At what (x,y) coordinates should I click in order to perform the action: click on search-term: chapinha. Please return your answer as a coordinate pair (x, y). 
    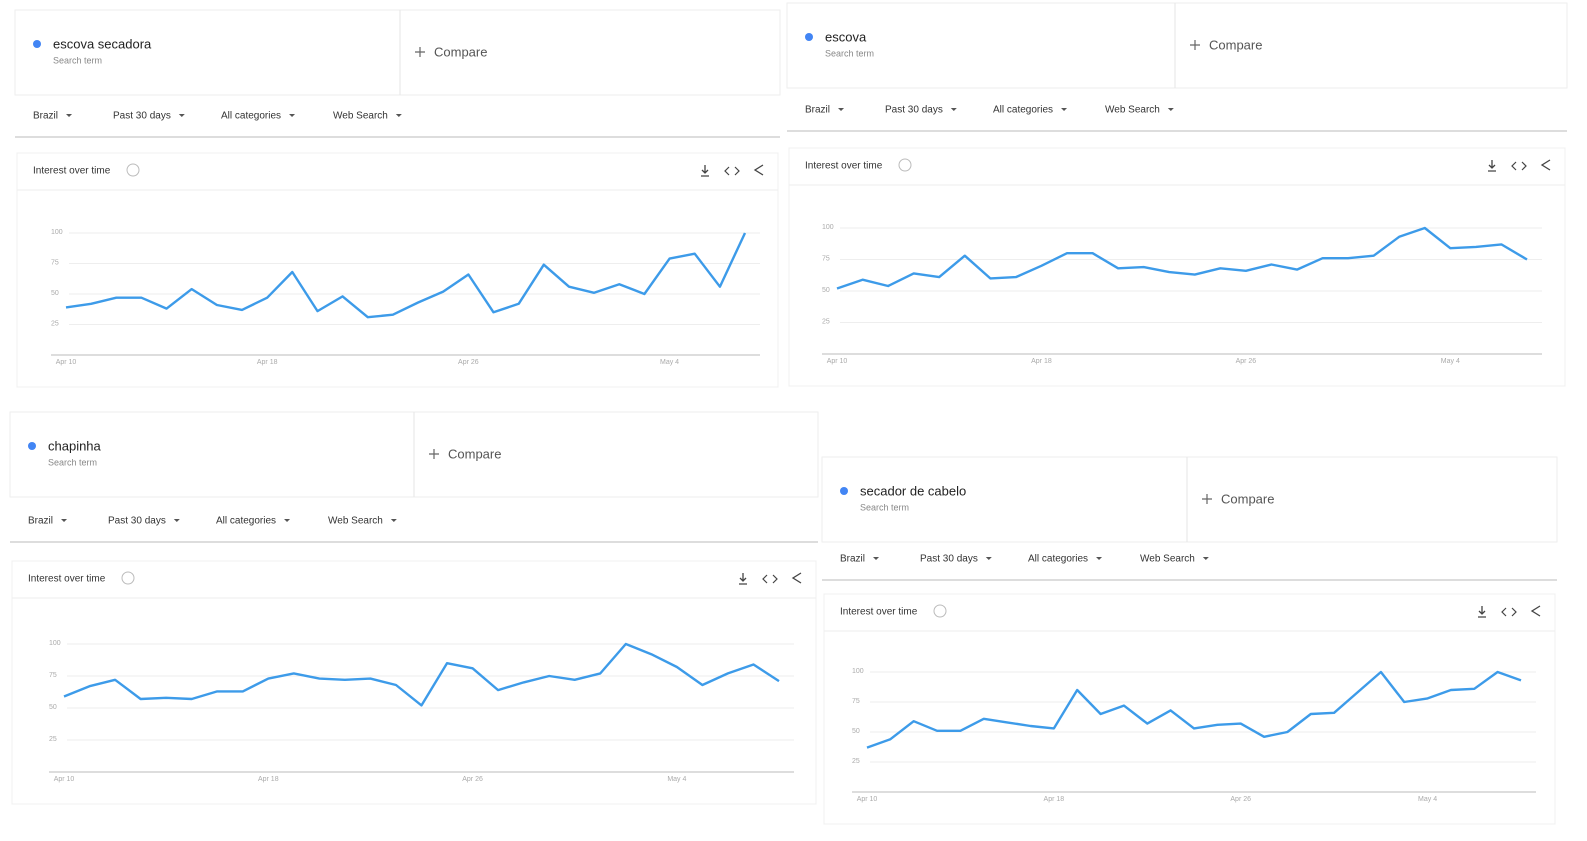
    Looking at the image, I should click on (75, 445).